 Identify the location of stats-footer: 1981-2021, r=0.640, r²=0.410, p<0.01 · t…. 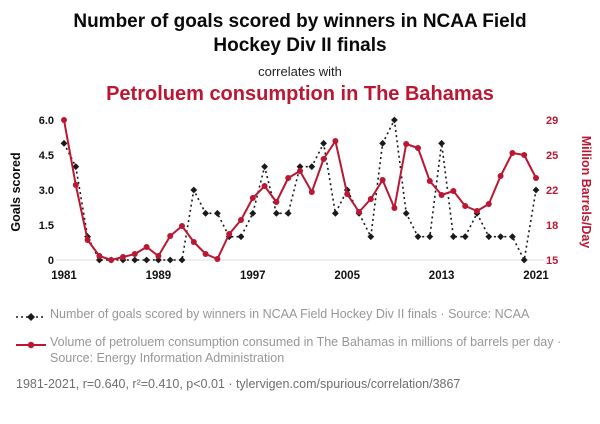
(238, 384).